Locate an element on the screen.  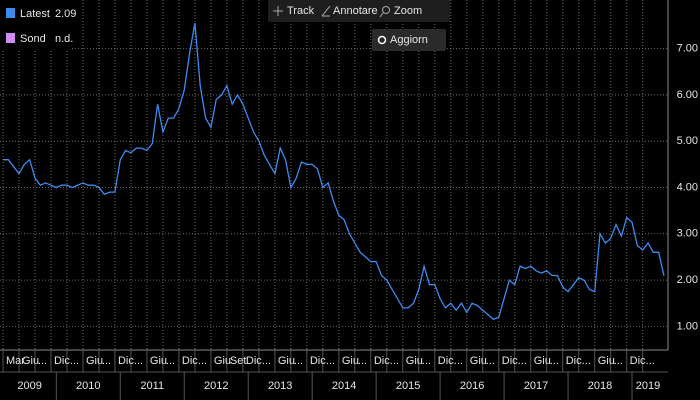
legend-value: 2.09 is located at coordinates (65, 14).